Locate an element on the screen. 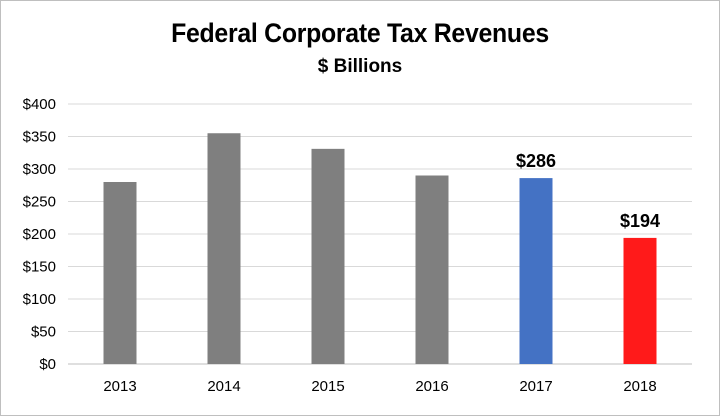 Image resolution: width=720 pixels, height=416 pixels. data-label-2017: $286 is located at coordinates (536, 161).